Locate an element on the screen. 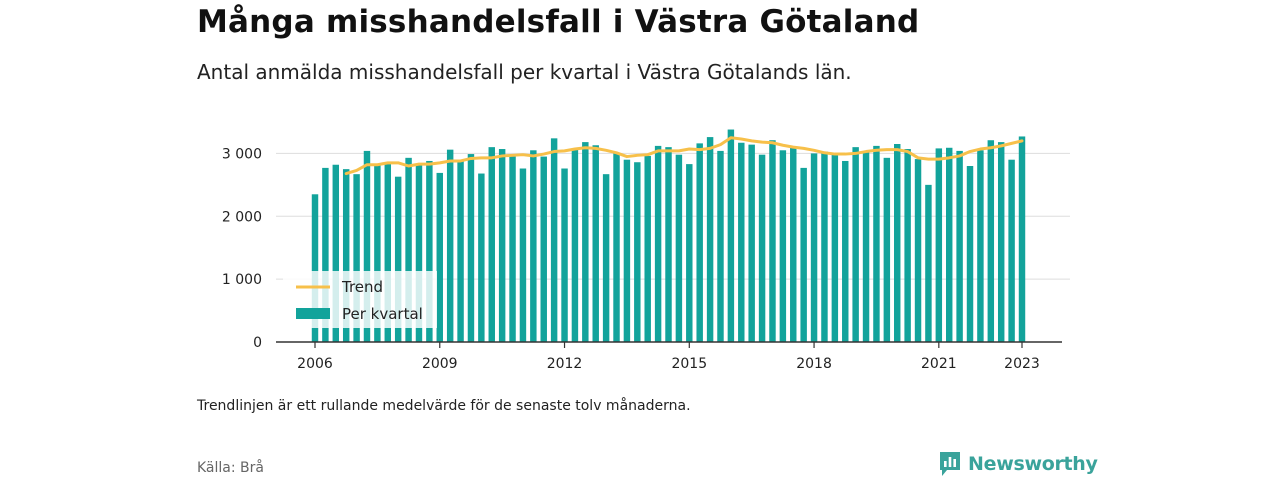 Image resolution: width=1280 pixels, height=480 pixels. x-tick-label: 2015 is located at coordinates (689, 364).